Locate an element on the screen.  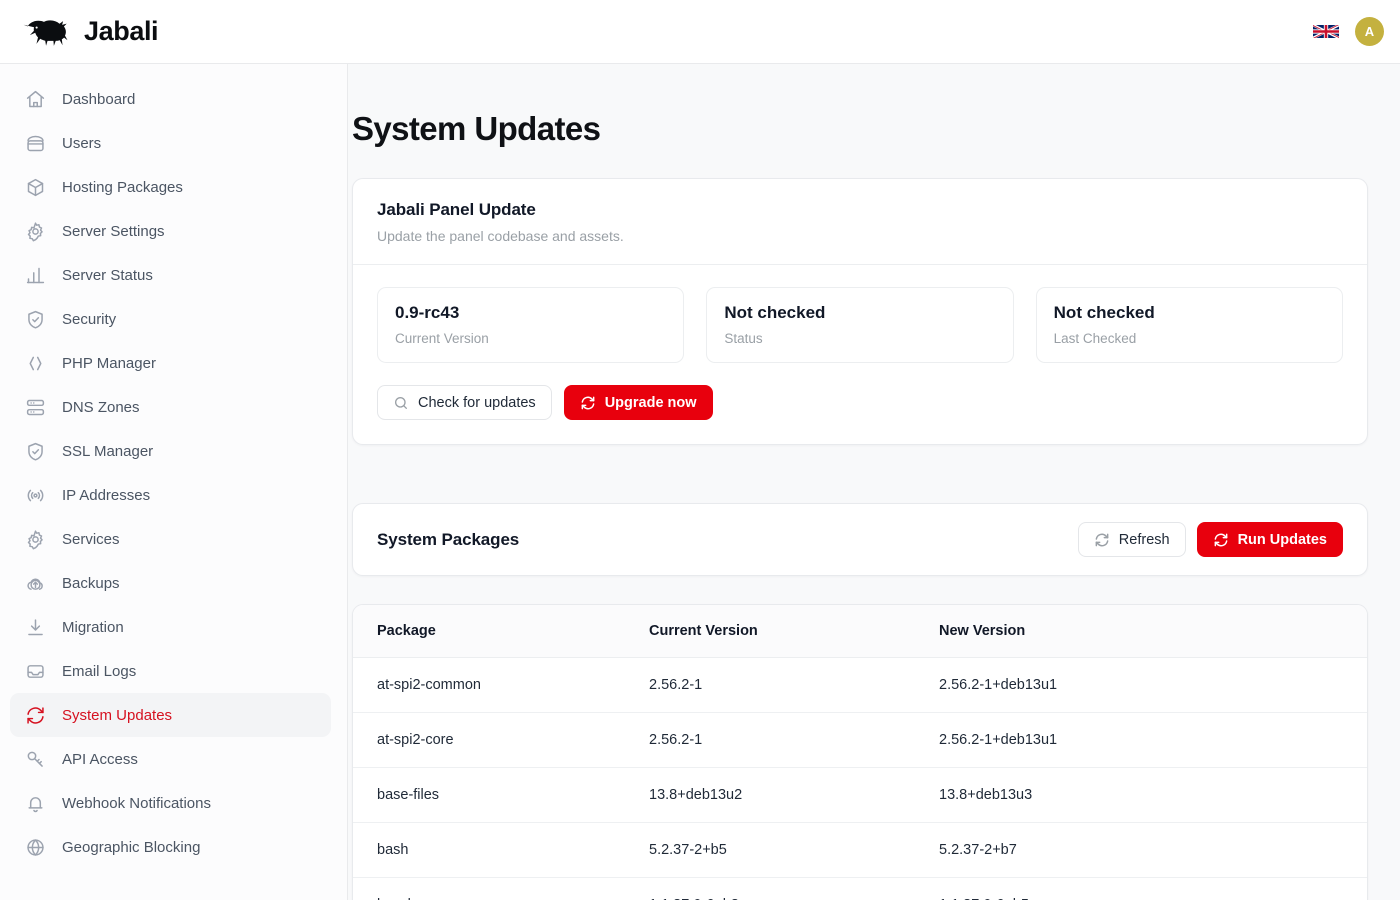
sidebar-item-label: Server Status is located at coordinates (107, 275).